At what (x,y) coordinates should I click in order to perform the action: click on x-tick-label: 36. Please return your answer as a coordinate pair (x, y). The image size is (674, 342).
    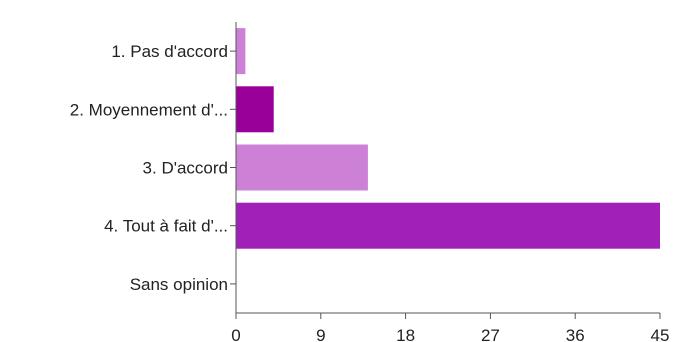
    Looking at the image, I should click on (575, 334).